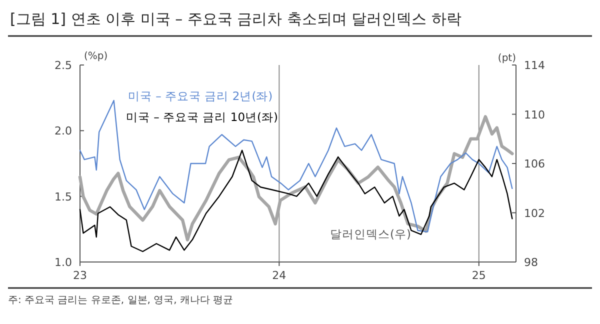 The image size is (600, 324). I want to click on text: 미국 – 주요국 금리 10년(좌), so click(202, 117).